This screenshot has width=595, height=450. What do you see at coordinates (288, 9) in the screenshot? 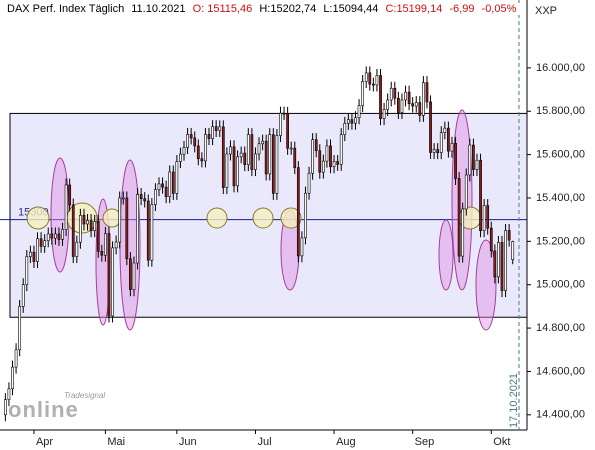
I see `high: H:15202,74` at bounding box center [288, 9].